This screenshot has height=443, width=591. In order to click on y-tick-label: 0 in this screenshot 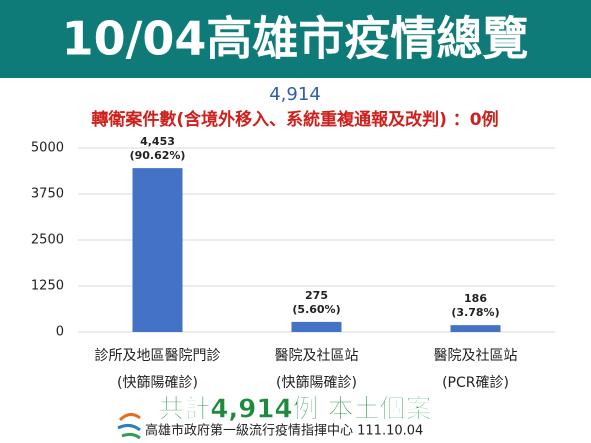, I will do `click(60, 332)`.